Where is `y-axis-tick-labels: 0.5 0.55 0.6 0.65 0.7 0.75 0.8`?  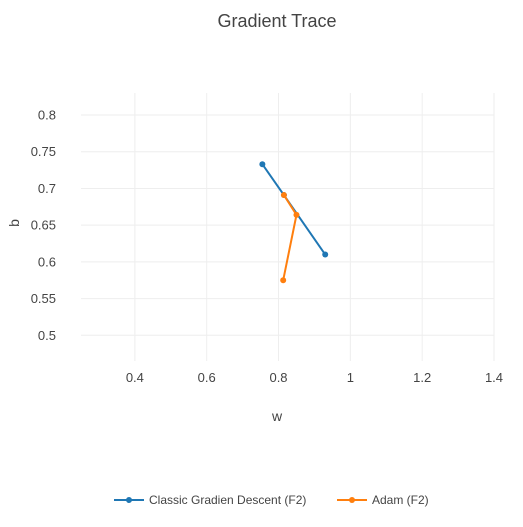 y-axis-tick-labels: 0.5 0.55 0.6 0.65 0.7 0.75 0.8 is located at coordinates (43, 225).